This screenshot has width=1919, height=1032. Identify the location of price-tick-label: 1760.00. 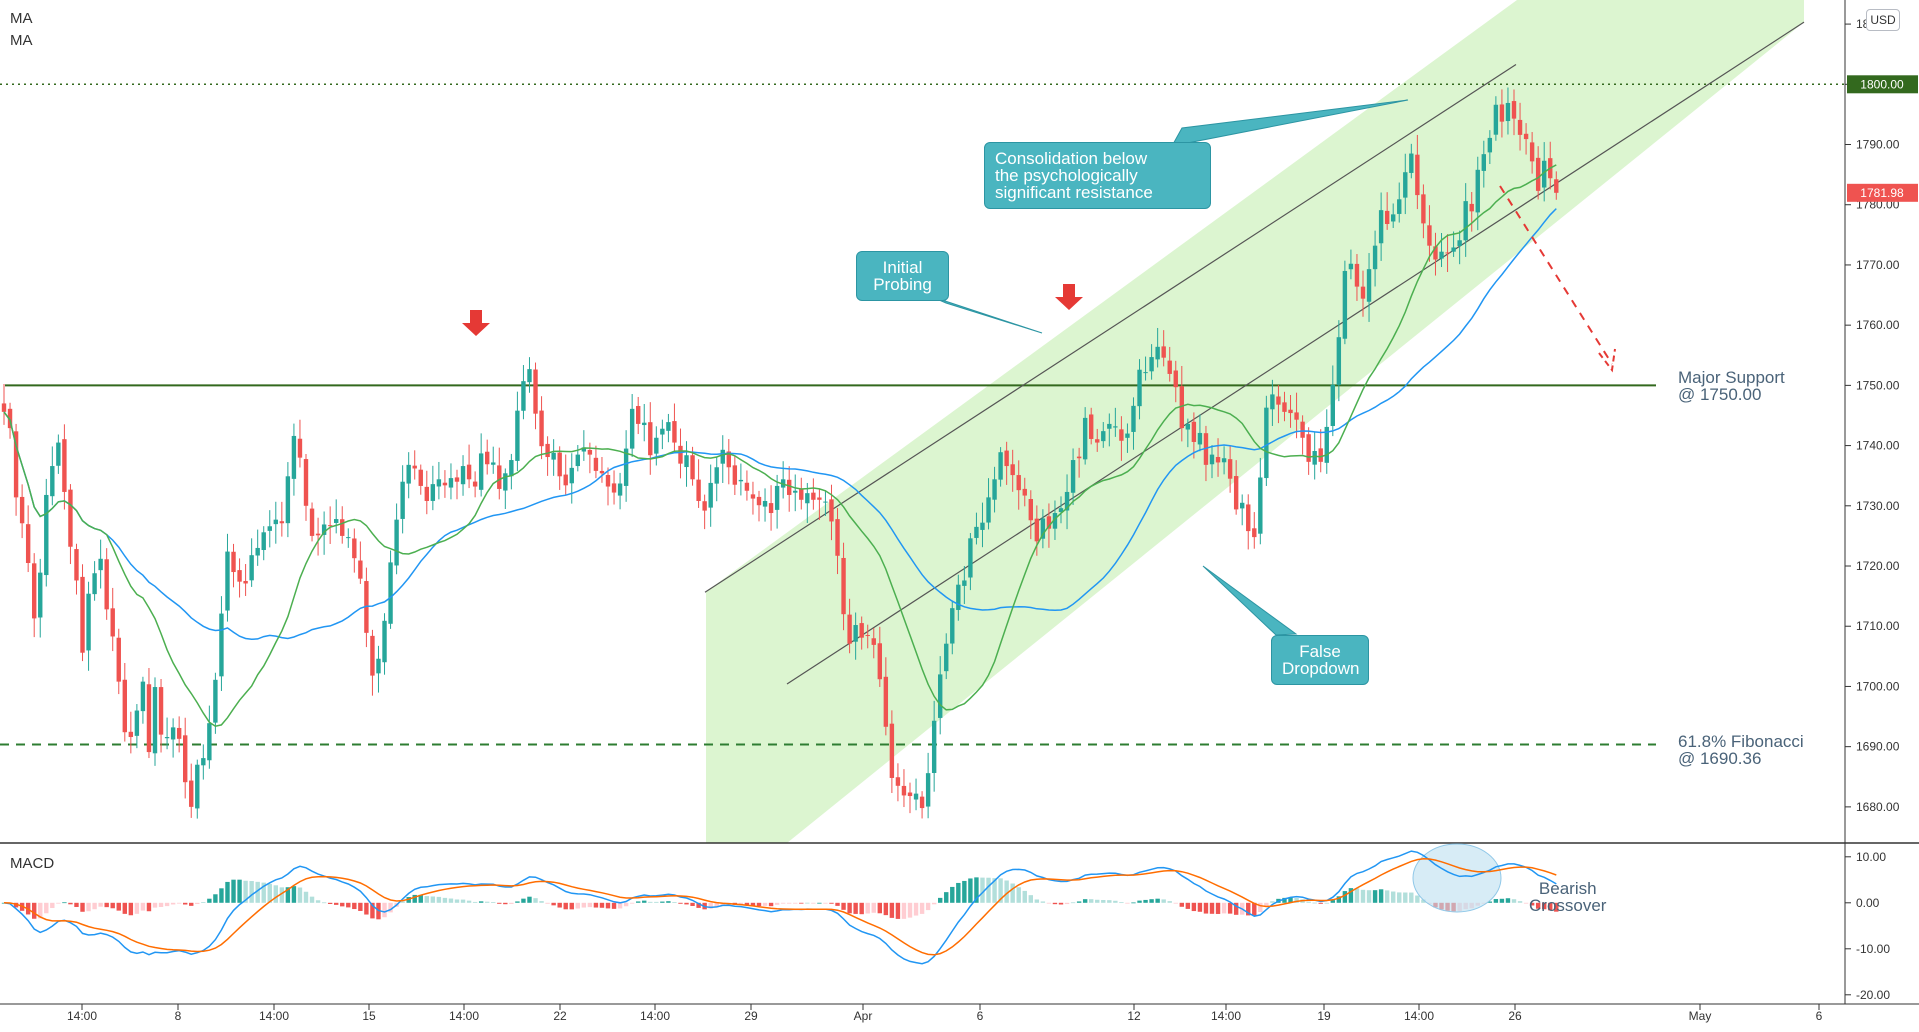
(1878, 325).